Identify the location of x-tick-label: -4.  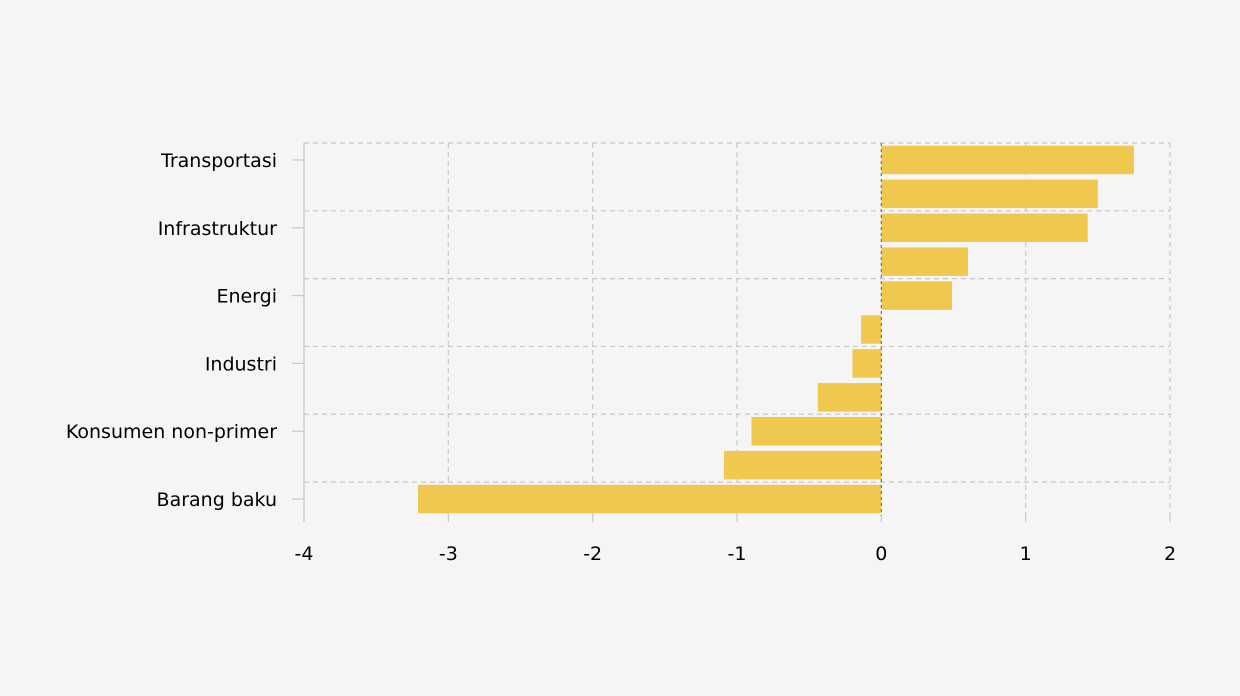
(304, 554).